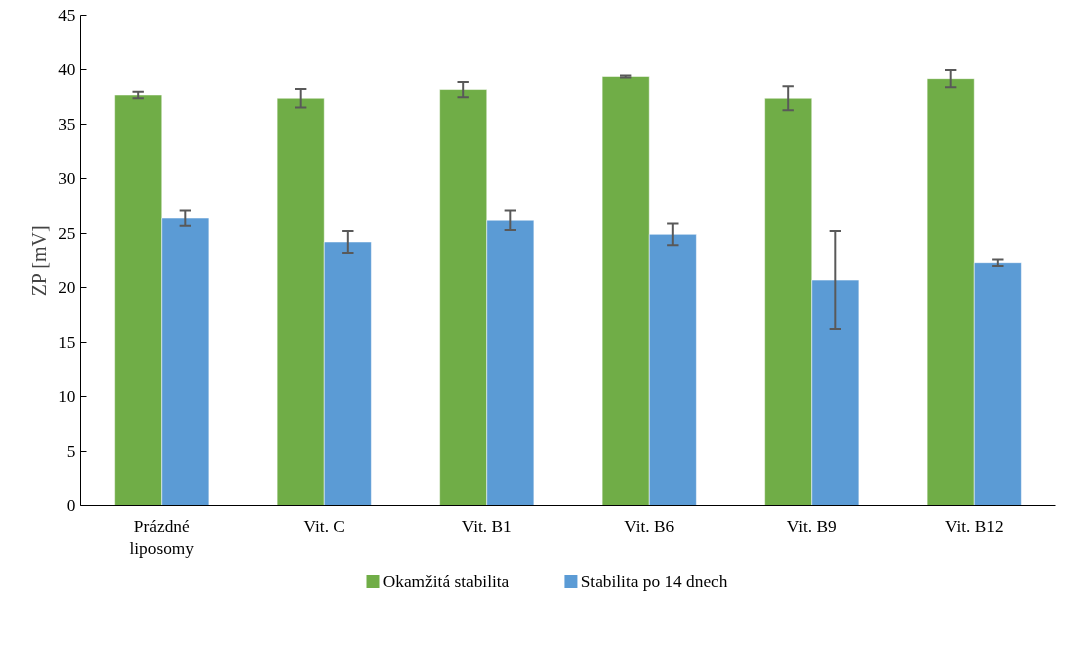  Describe the element at coordinates (67, 70) in the screenshot. I see `y-tick-label: 40` at that location.